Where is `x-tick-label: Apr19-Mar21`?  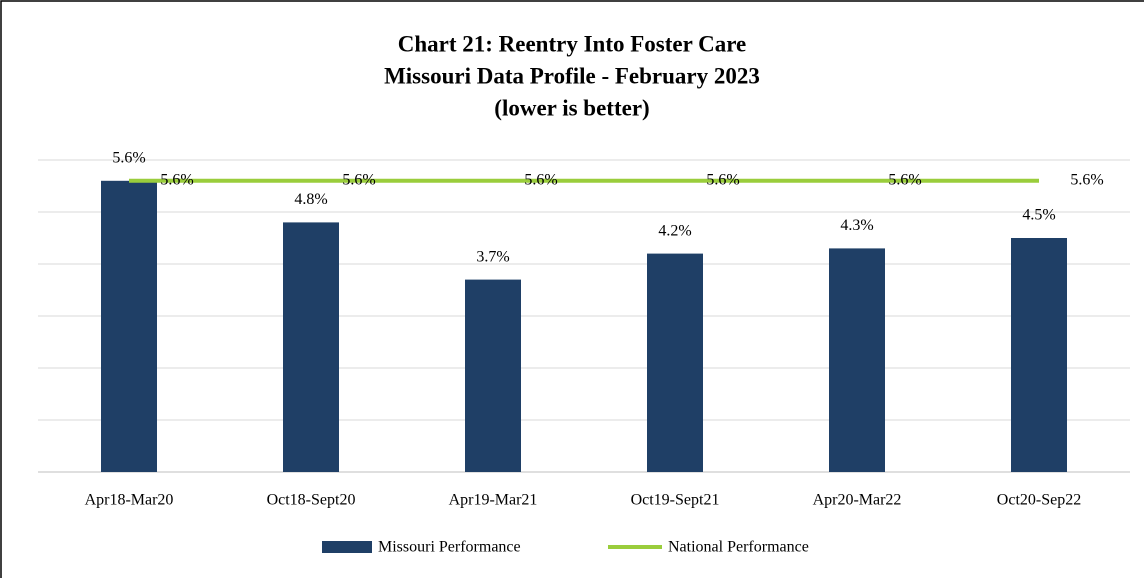 x-tick-label: Apr19-Mar21 is located at coordinates (493, 500).